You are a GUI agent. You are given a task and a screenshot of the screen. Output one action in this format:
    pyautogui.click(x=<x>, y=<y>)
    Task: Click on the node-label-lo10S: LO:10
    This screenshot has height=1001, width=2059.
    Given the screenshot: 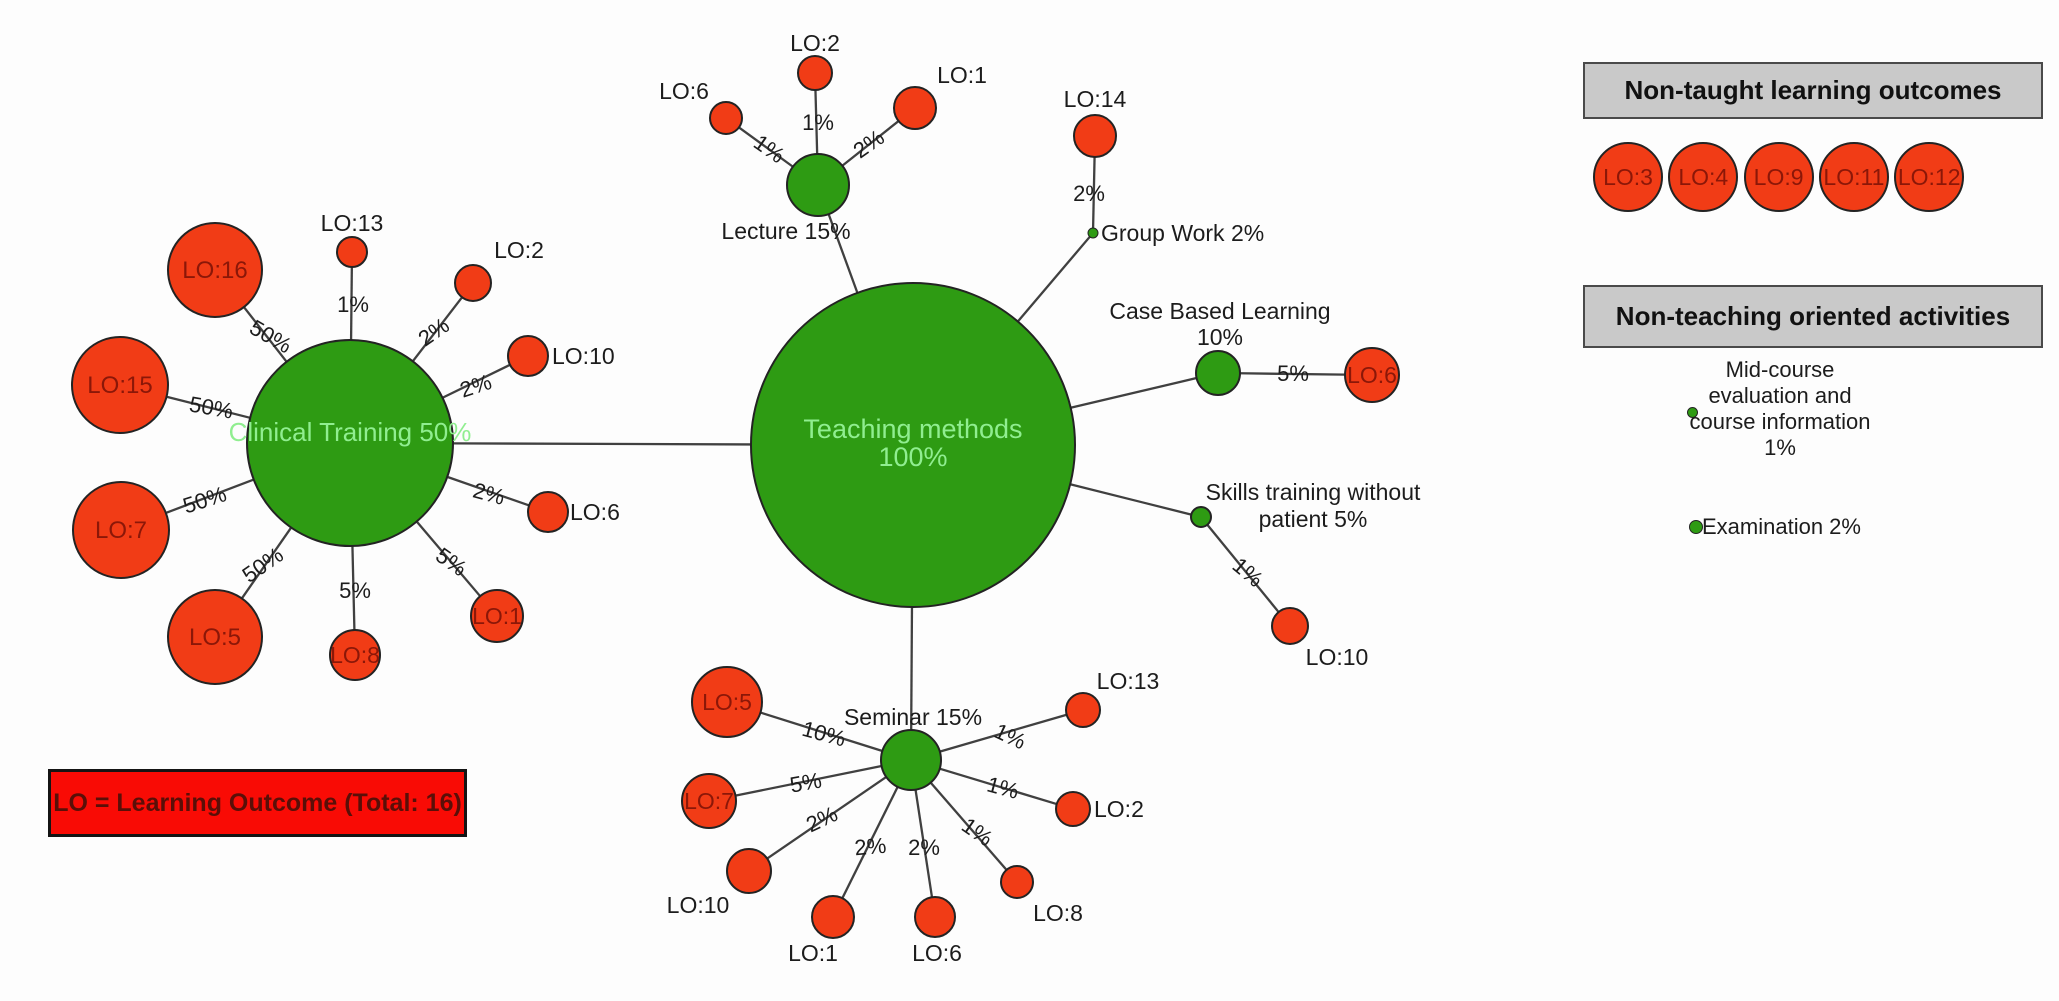 What is the action you would take?
    pyautogui.click(x=698, y=905)
    